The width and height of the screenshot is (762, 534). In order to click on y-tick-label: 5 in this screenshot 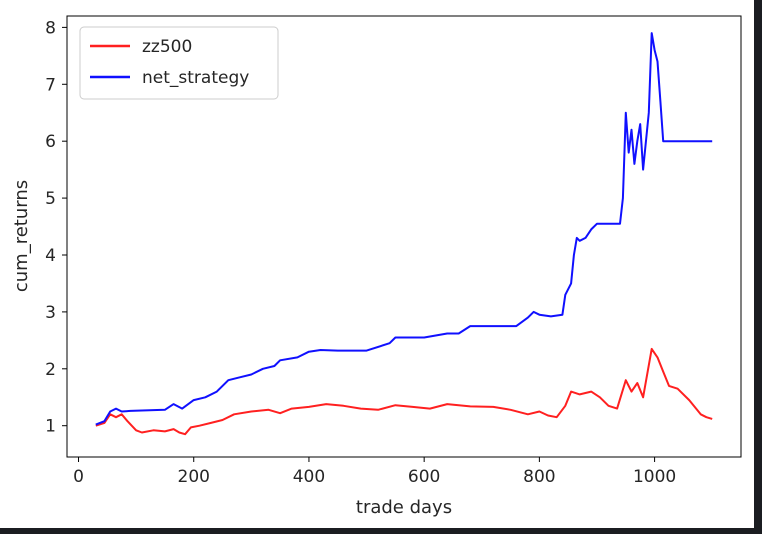, I will do `click(50, 199)`.